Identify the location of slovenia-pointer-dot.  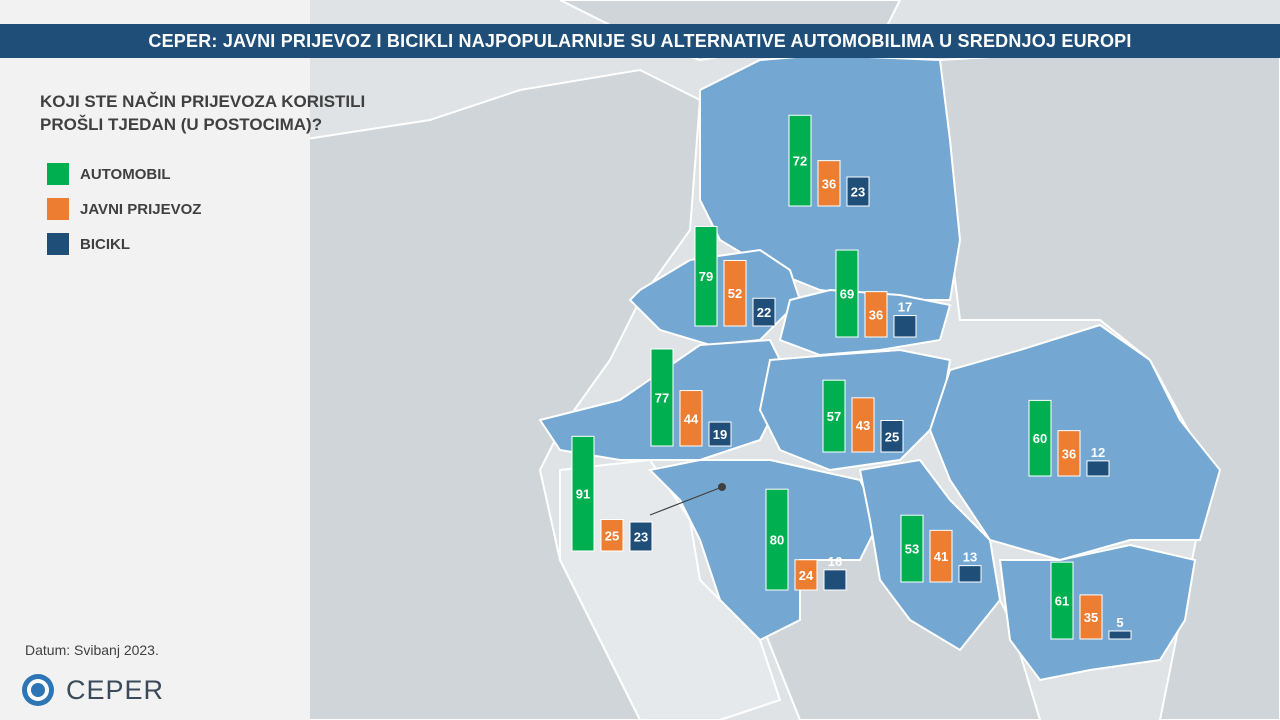
(722, 487).